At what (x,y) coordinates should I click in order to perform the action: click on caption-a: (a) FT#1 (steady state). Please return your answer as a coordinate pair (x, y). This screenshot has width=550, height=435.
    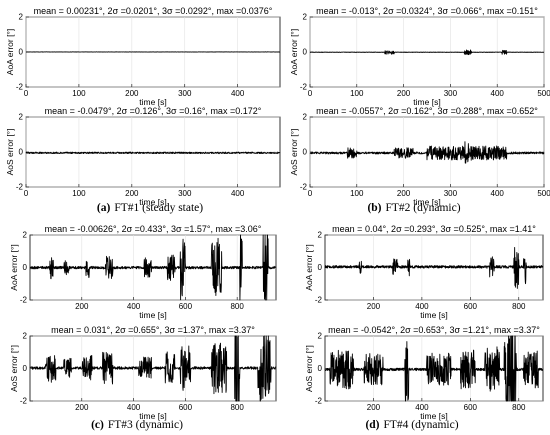
    Looking at the image, I should click on (150, 208).